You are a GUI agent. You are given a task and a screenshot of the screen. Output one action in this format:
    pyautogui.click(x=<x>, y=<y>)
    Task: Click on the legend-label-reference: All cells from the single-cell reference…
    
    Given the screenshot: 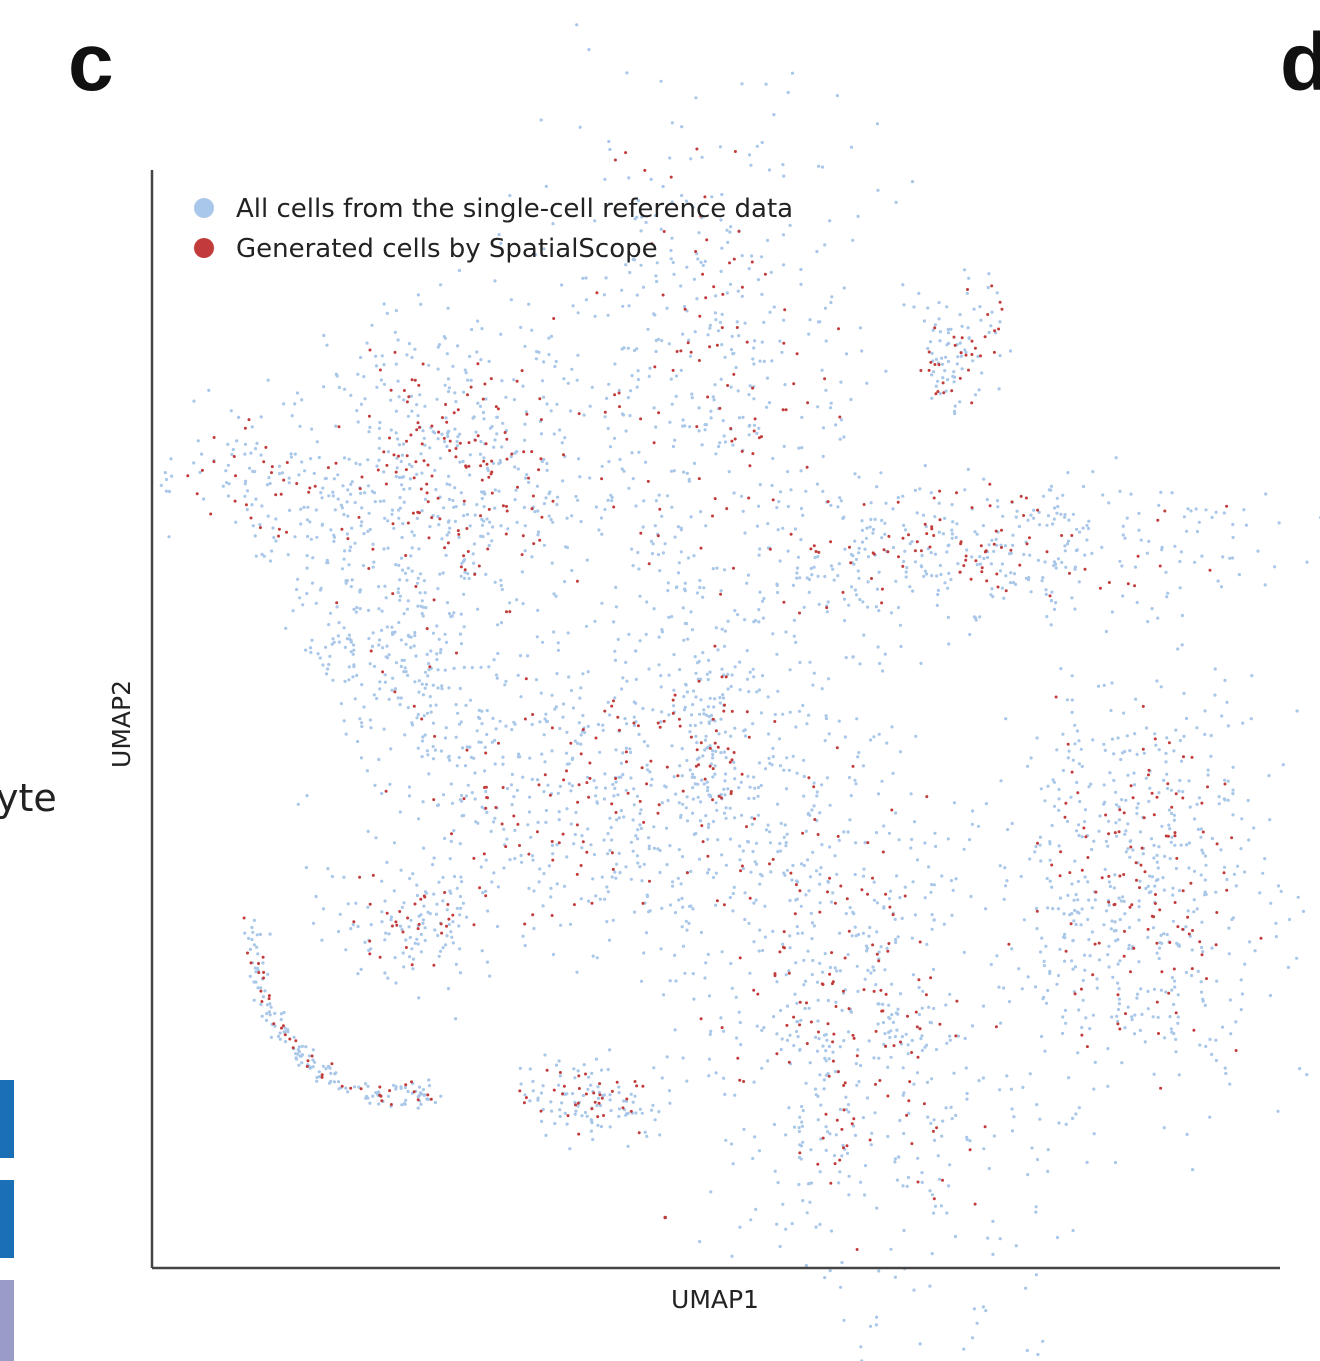 What is the action you would take?
    pyautogui.click(x=514, y=209)
    